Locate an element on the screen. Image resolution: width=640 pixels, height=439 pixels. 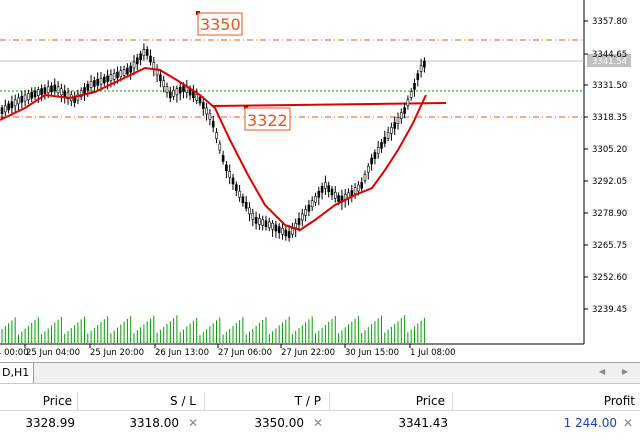
header-stop-loss: S / L is located at coordinates (141, 401).